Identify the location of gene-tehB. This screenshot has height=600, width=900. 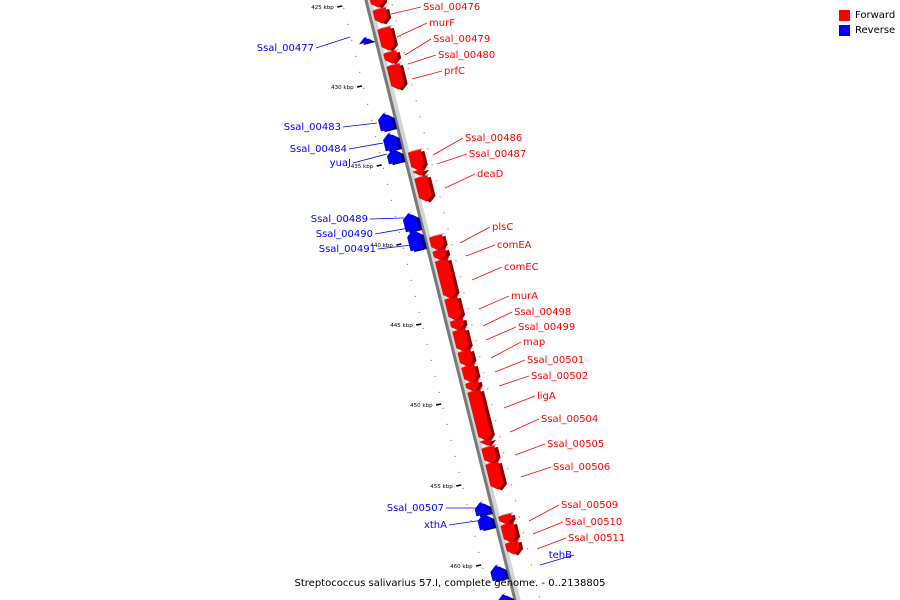
(499, 573).